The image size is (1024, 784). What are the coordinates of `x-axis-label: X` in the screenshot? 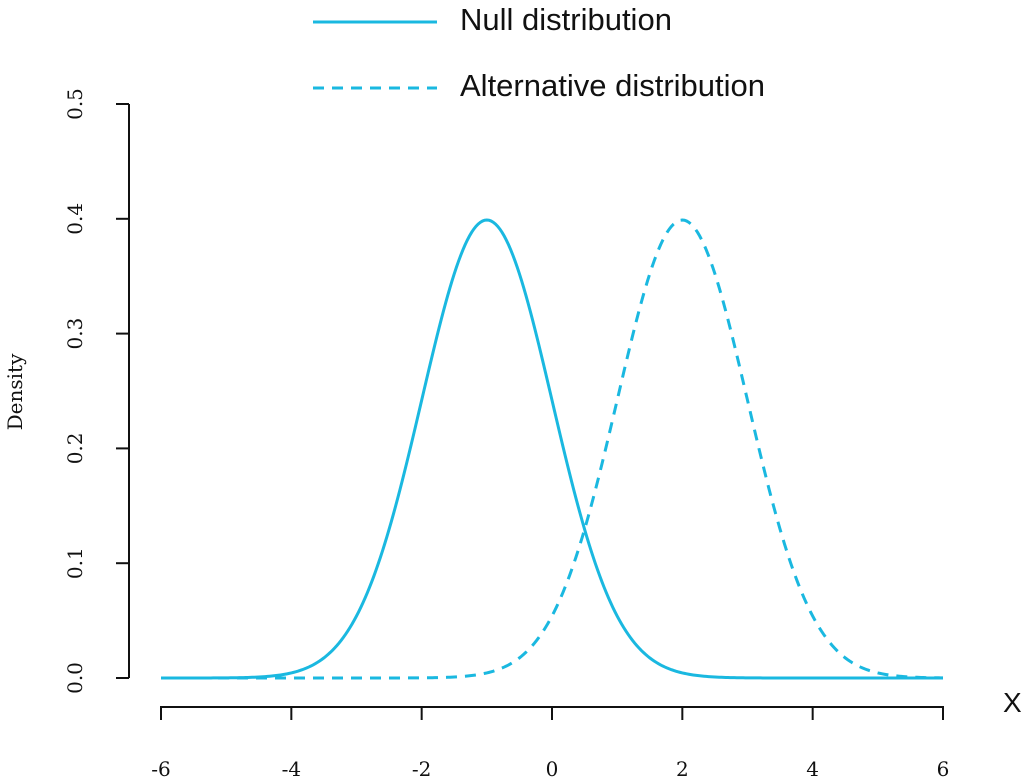 It's located at (1012, 702).